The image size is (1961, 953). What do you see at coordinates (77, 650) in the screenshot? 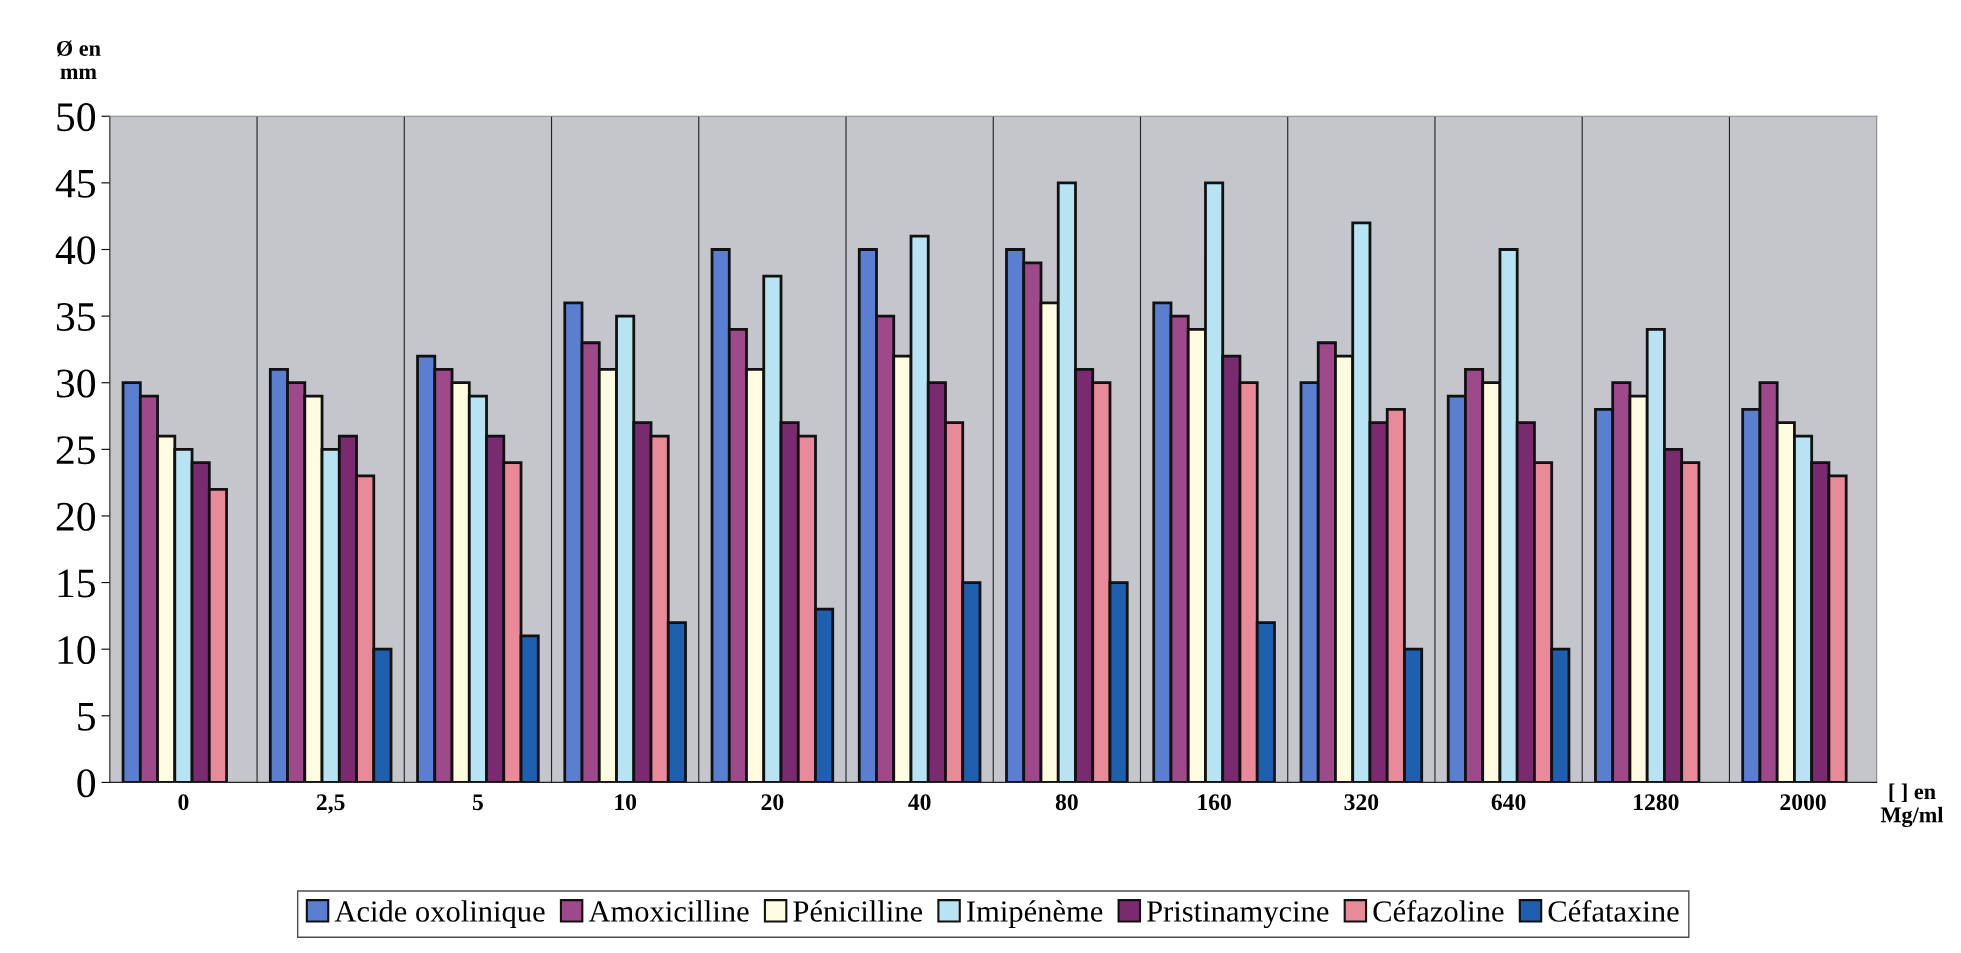
I see `y-tick-label: 10` at bounding box center [77, 650].